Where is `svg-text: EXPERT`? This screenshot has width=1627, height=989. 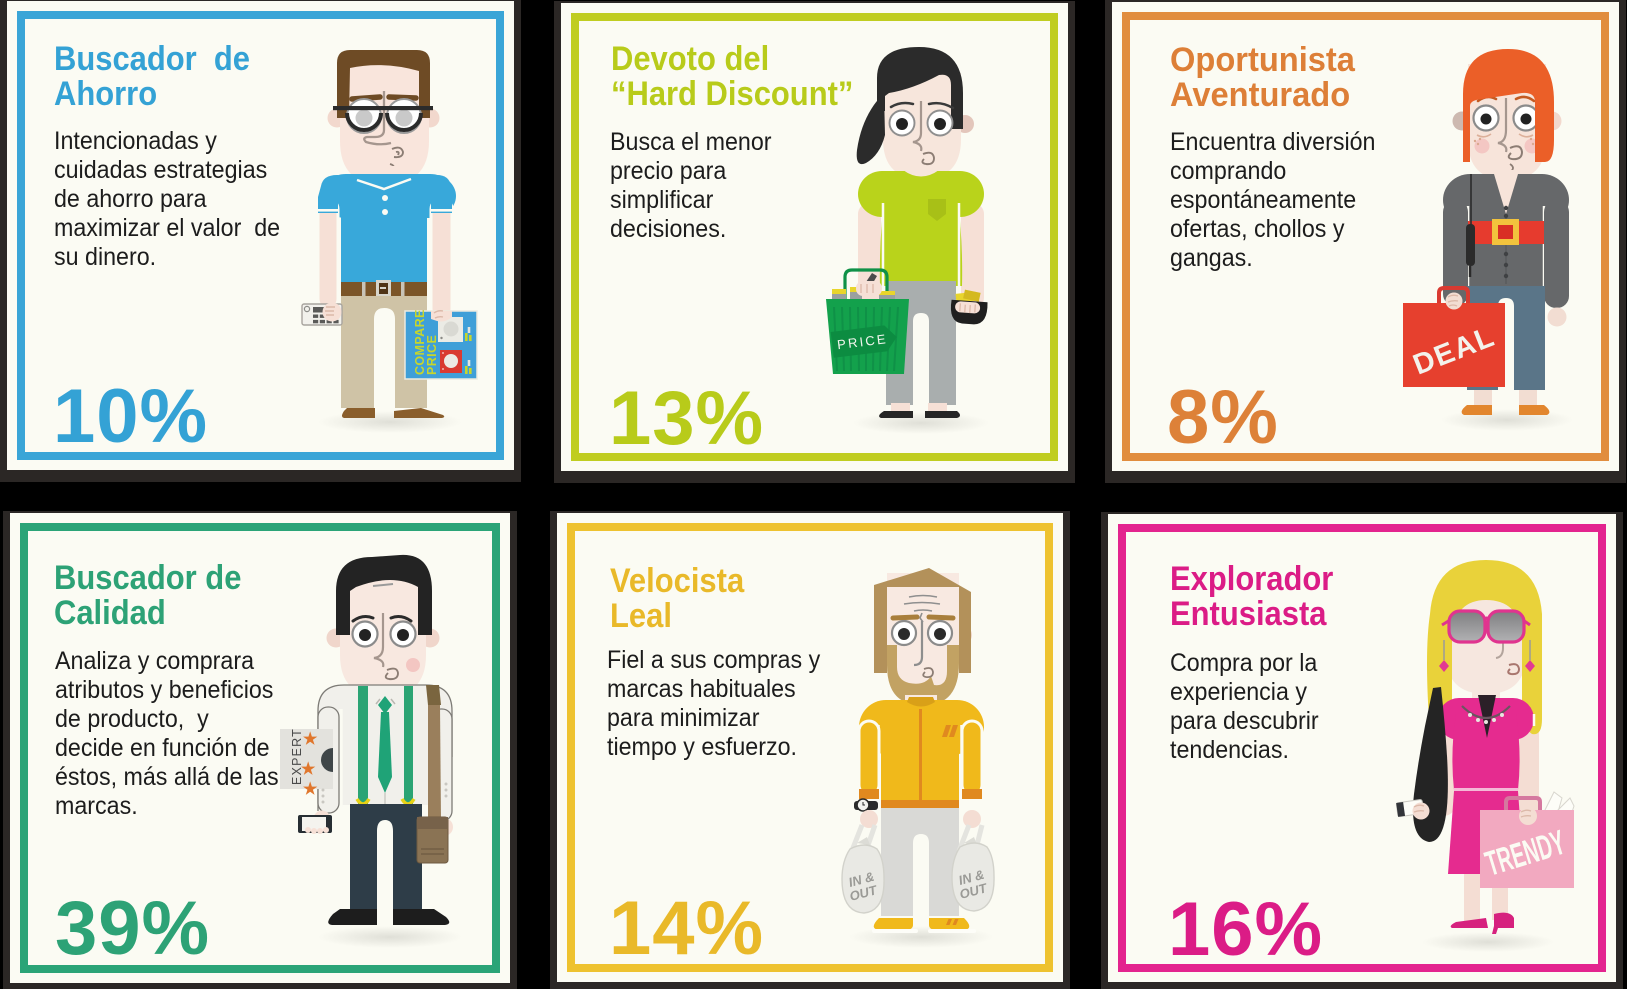 svg-text: EXPERT is located at coordinates (297, 756).